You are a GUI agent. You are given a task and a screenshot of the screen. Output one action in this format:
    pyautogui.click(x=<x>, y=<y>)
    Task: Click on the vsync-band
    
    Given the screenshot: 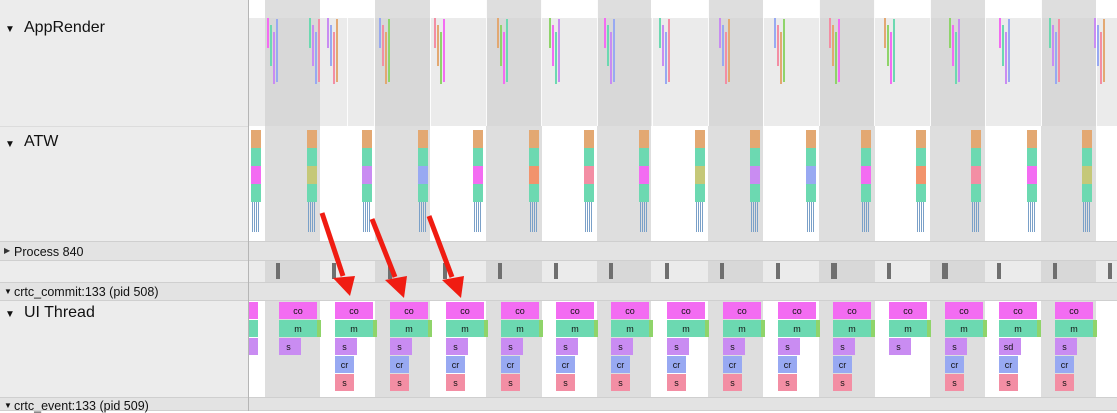 What is the action you would take?
    pyautogui.click(x=402, y=271)
    